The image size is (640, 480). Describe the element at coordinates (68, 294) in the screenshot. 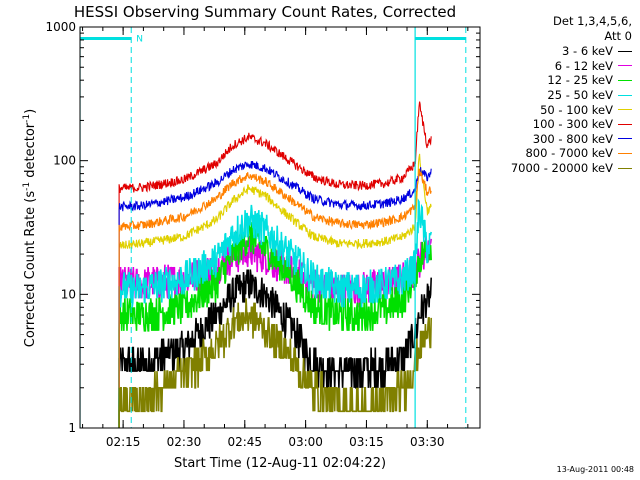

I see `y-tick-label-1: 10` at that location.